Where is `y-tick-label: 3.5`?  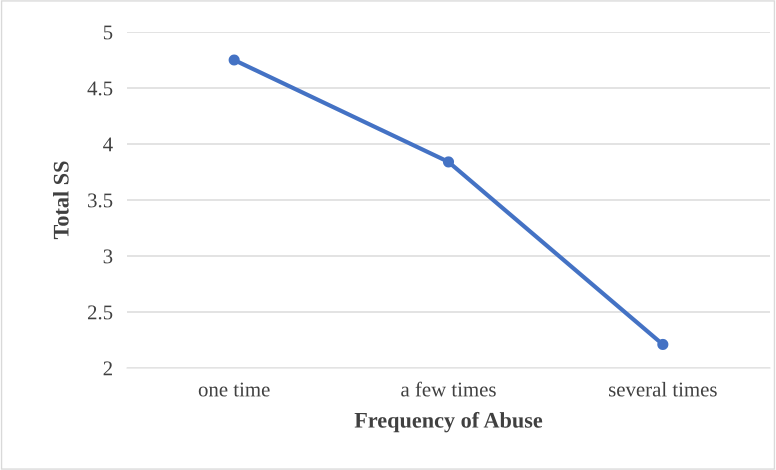
y-tick-label: 3.5 is located at coordinates (100, 200).